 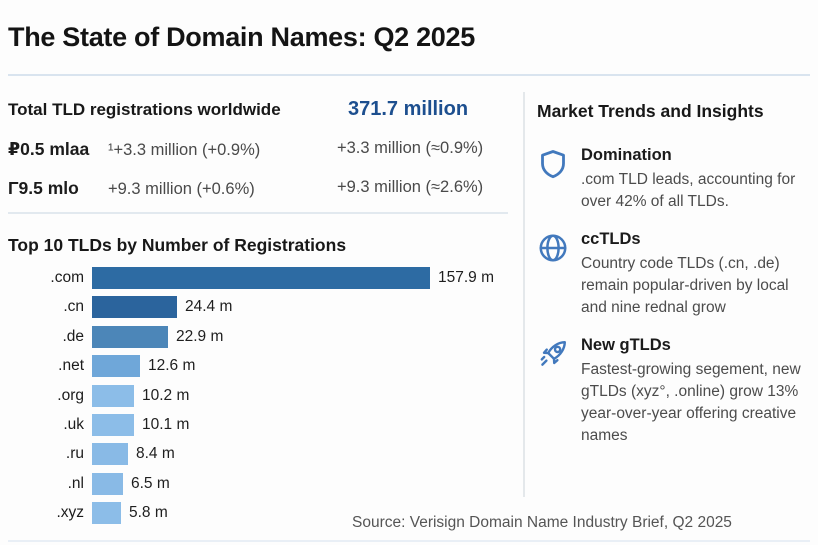 What do you see at coordinates (177, 245) in the screenshot?
I see `chart-title: Top 10 TLDs by Number of Registrations` at bounding box center [177, 245].